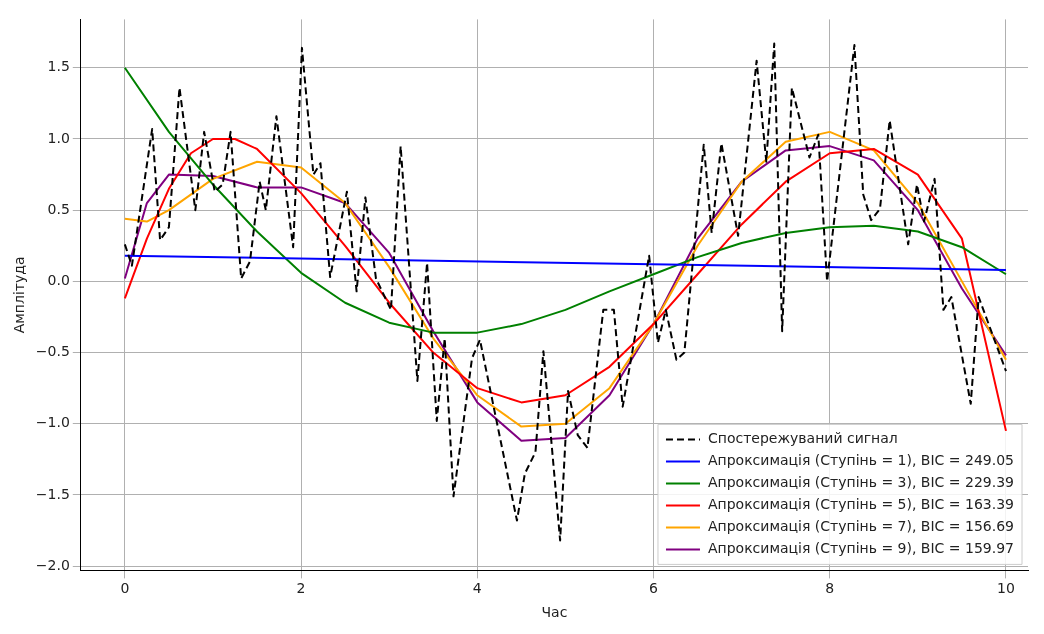 The width and height of the screenshot is (1044, 634). Describe the element at coordinates (861, 504) in the screenshot. I see `legend-label: Апроксимація (Ступінь = 5), BIC = 163.39` at that location.